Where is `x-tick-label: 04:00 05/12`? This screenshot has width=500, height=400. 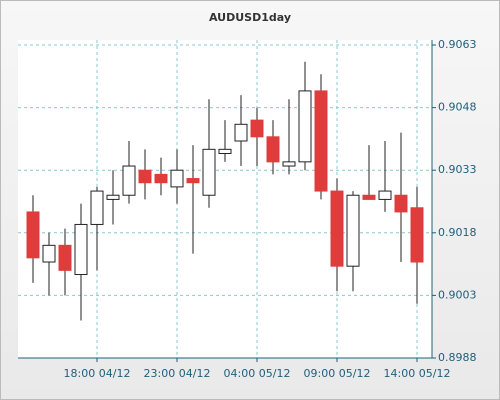
x-tick-label: 04:00 05/12 is located at coordinates (257, 373).